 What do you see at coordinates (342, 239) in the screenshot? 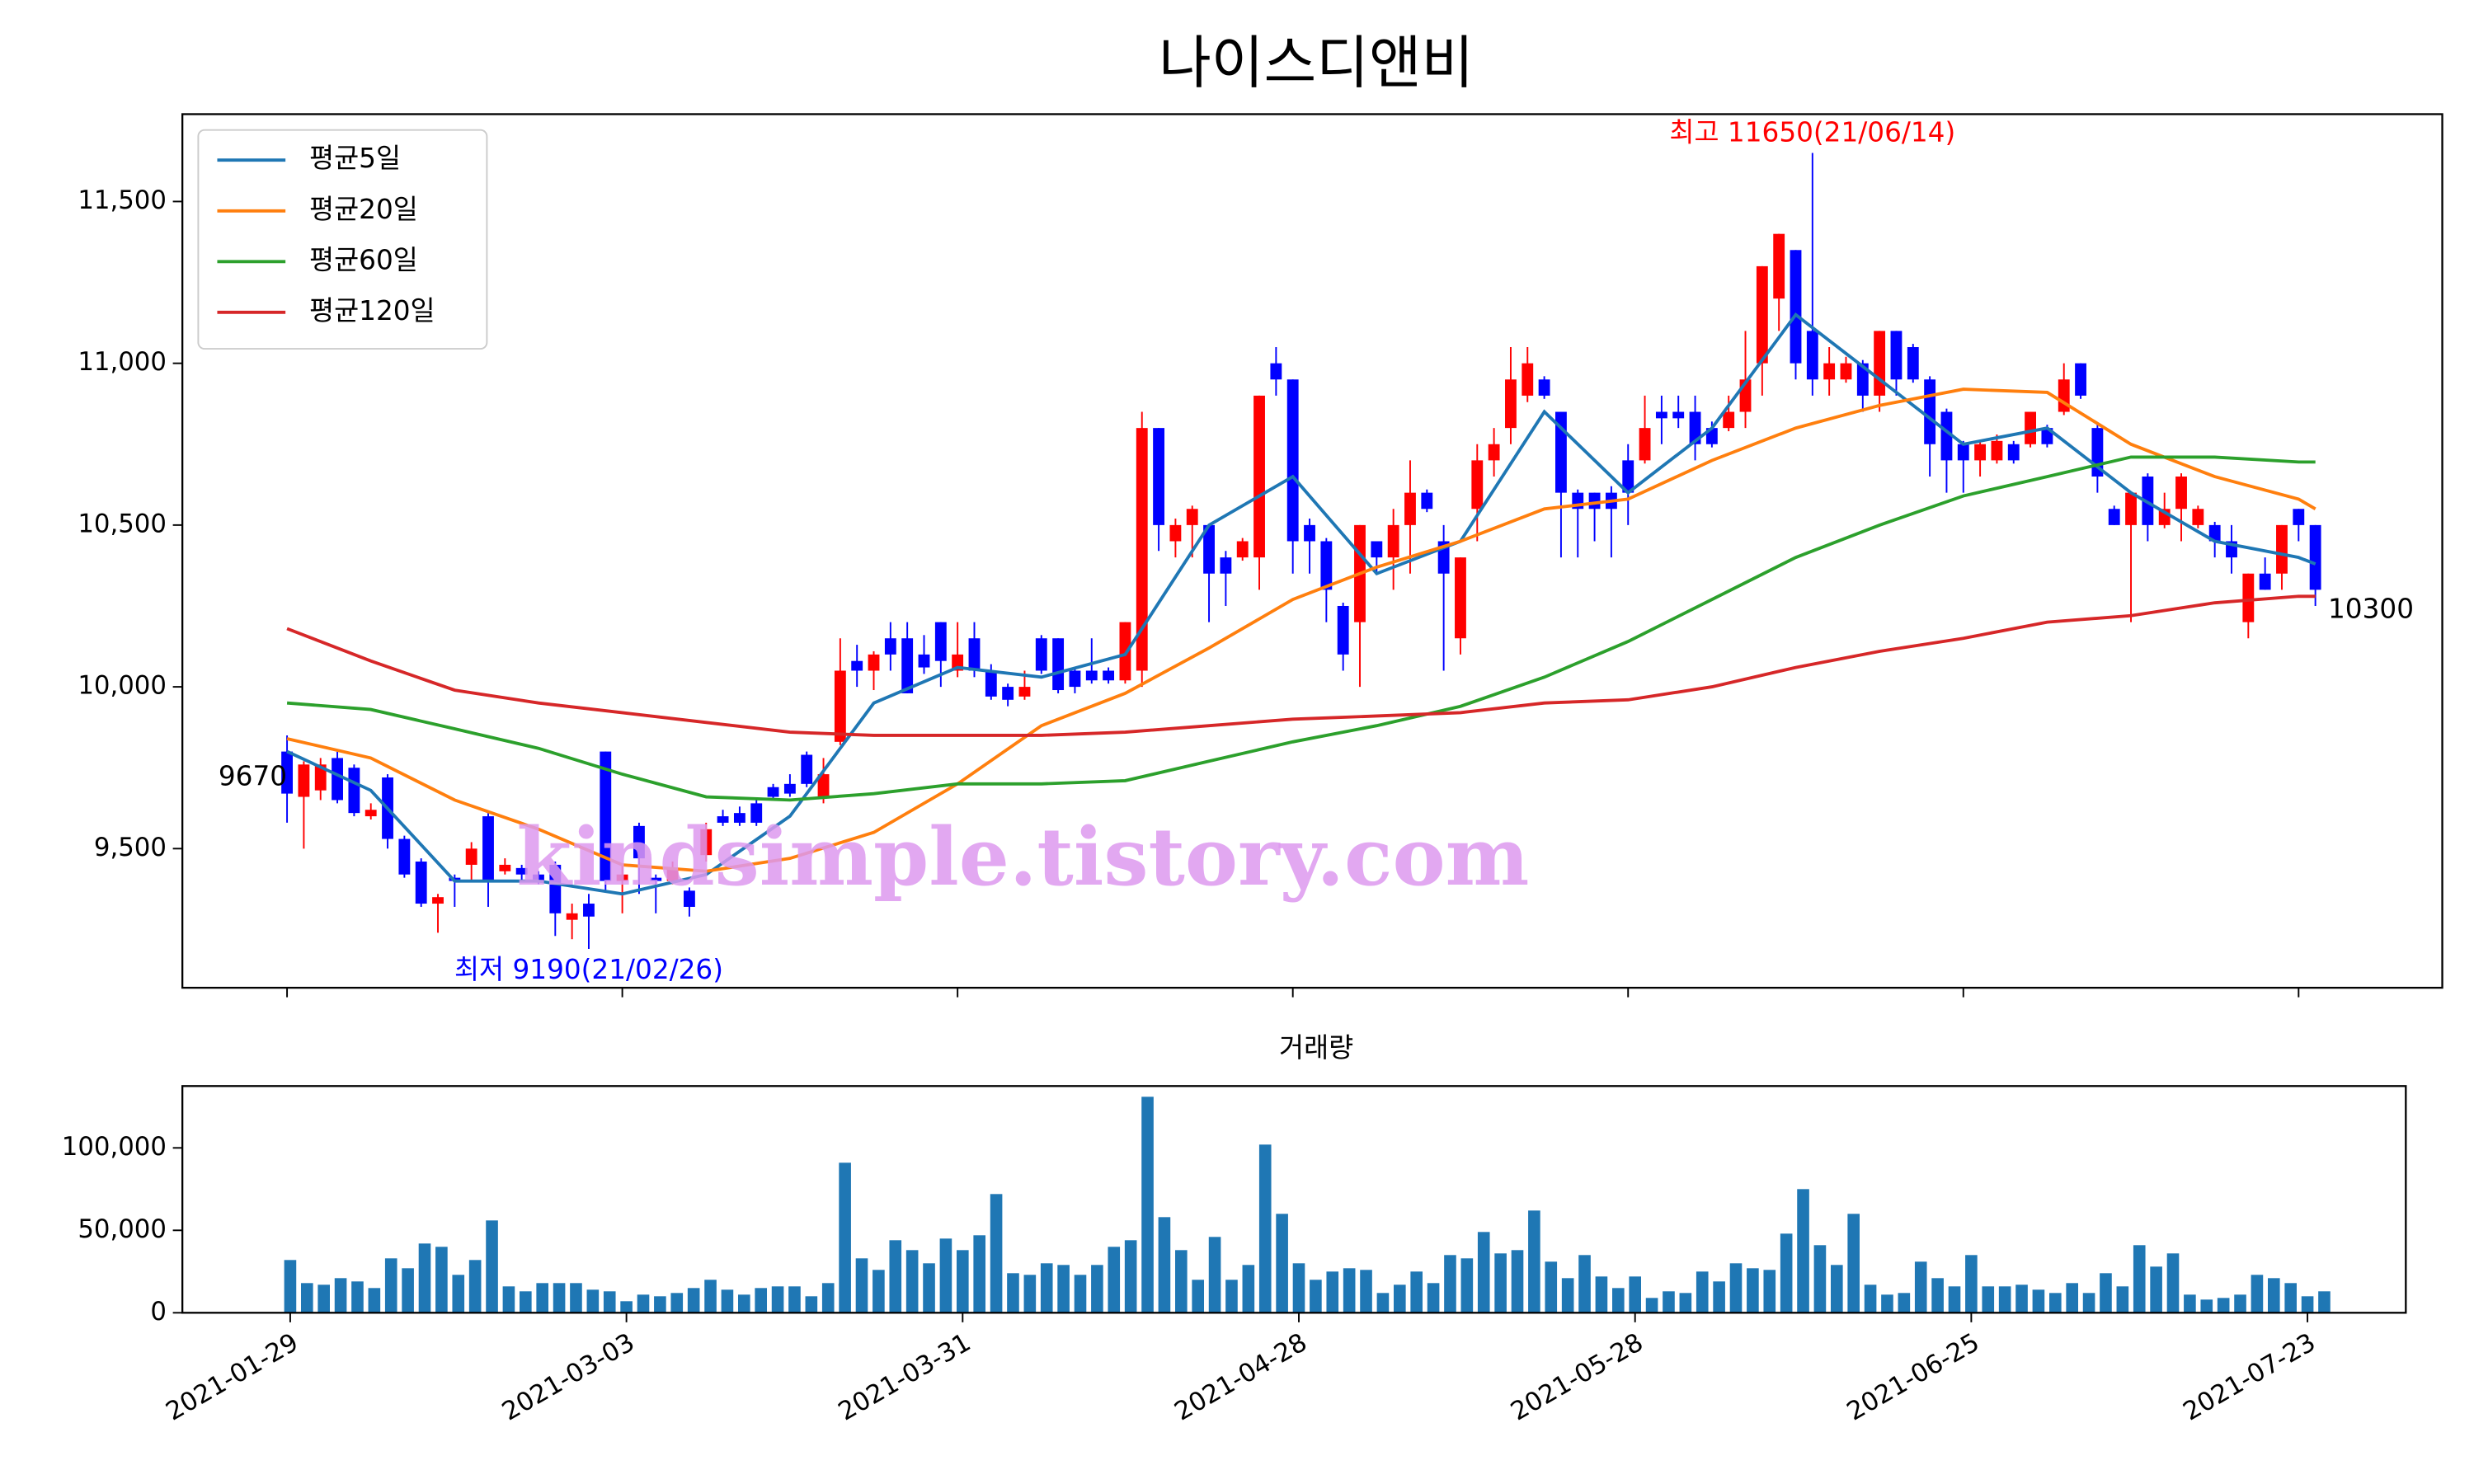
I see `legend-box` at bounding box center [342, 239].